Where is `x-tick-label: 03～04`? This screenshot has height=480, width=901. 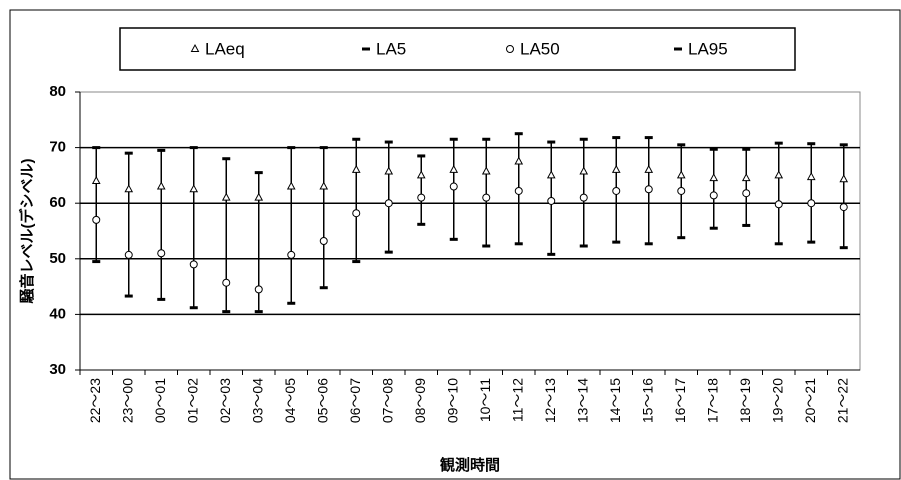 x-tick-label: 03～04 is located at coordinates (257, 400).